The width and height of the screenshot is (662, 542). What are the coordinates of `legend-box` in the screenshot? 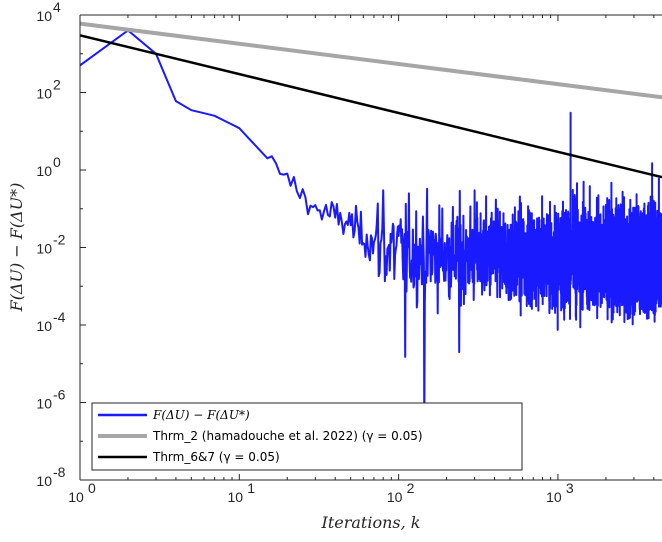 It's located at (307, 436).